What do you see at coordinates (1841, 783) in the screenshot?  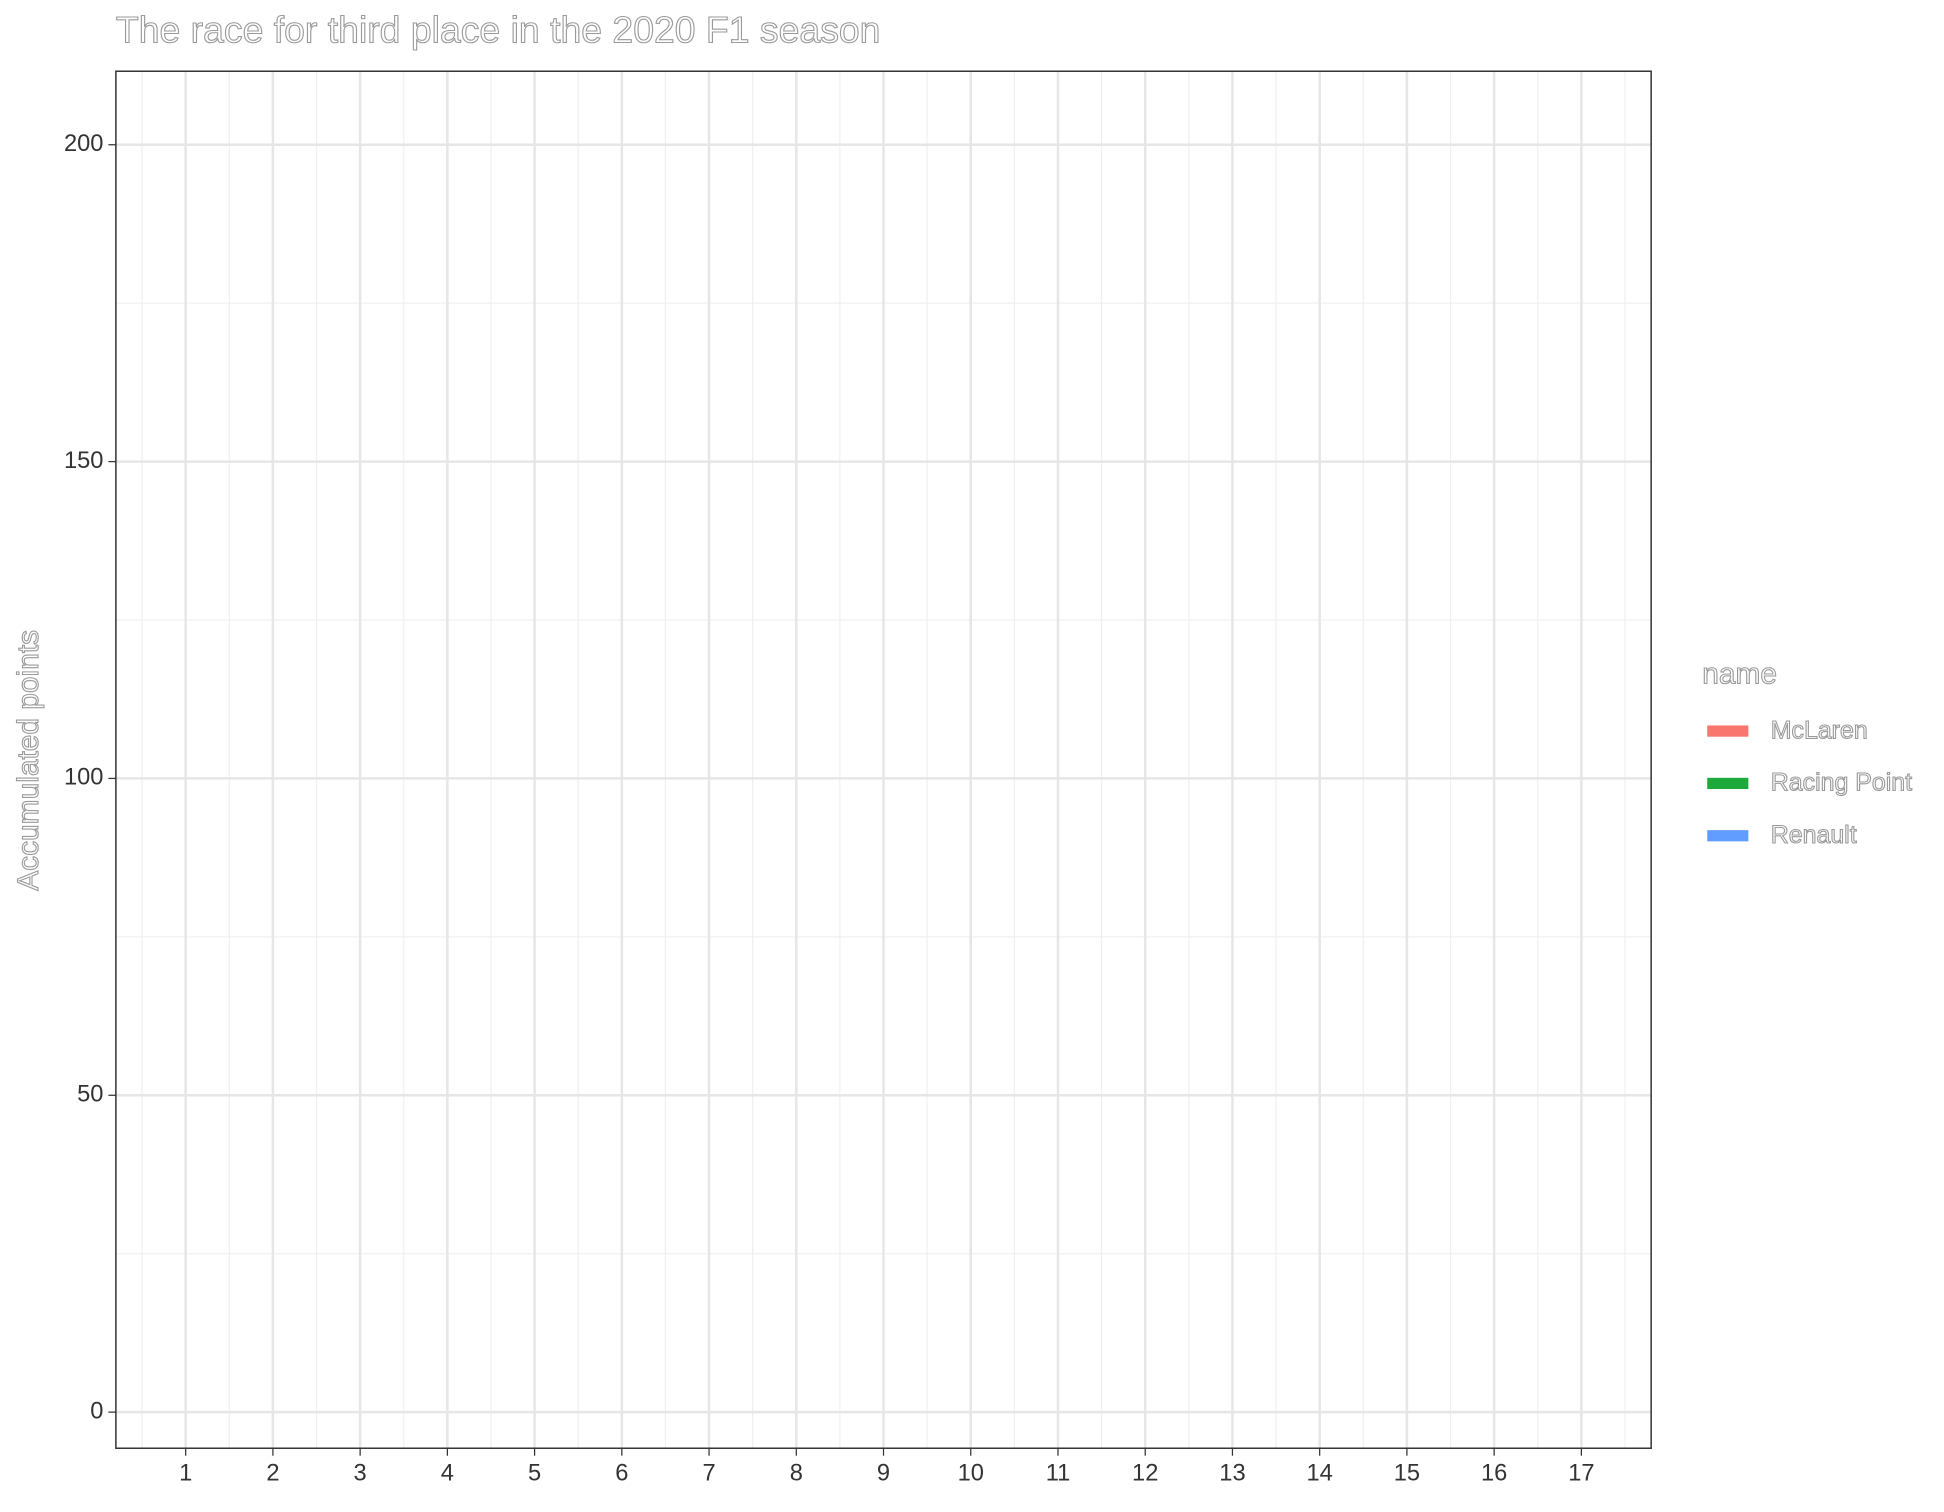 I see `legend-label: Racing Point` at bounding box center [1841, 783].